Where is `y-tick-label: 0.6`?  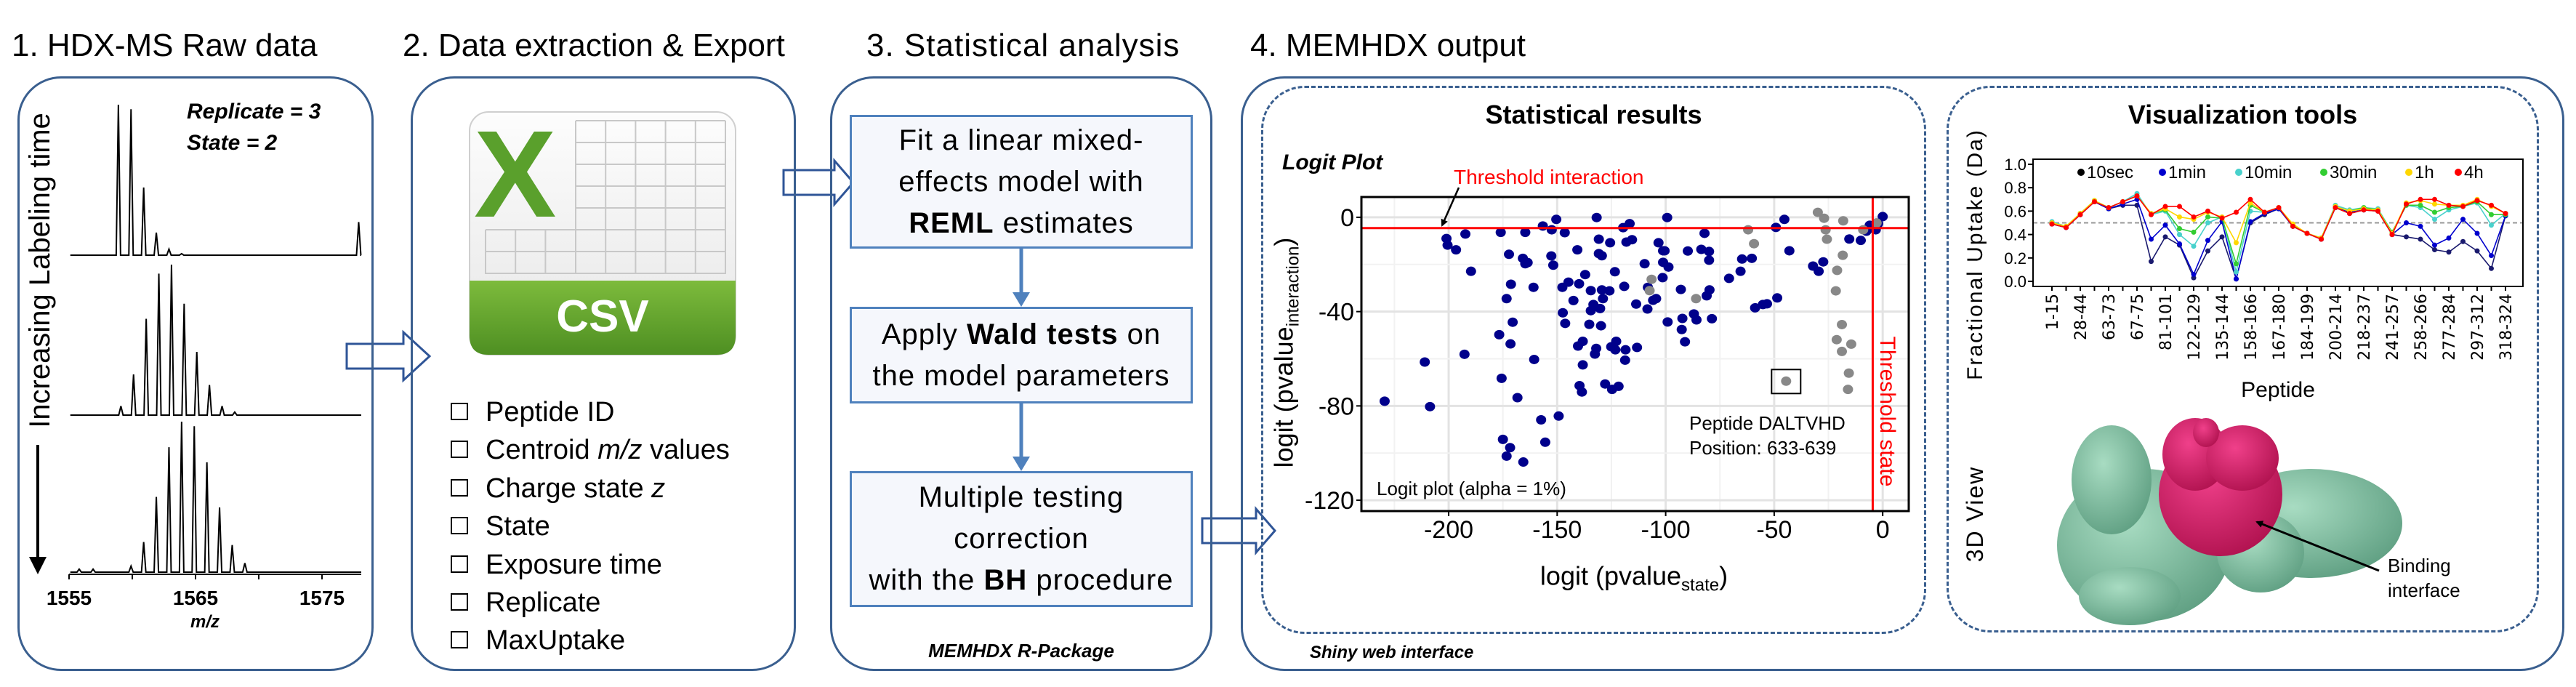 y-tick-label: 0.6 is located at coordinates (2015, 211).